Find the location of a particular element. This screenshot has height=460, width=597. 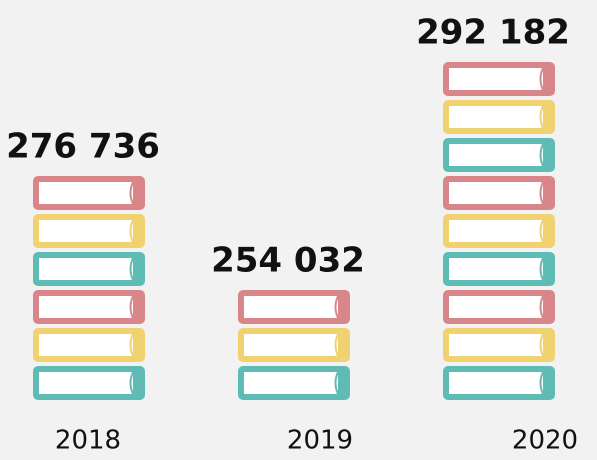

x-tick-label: 2020 is located at coordinates (545, 441).